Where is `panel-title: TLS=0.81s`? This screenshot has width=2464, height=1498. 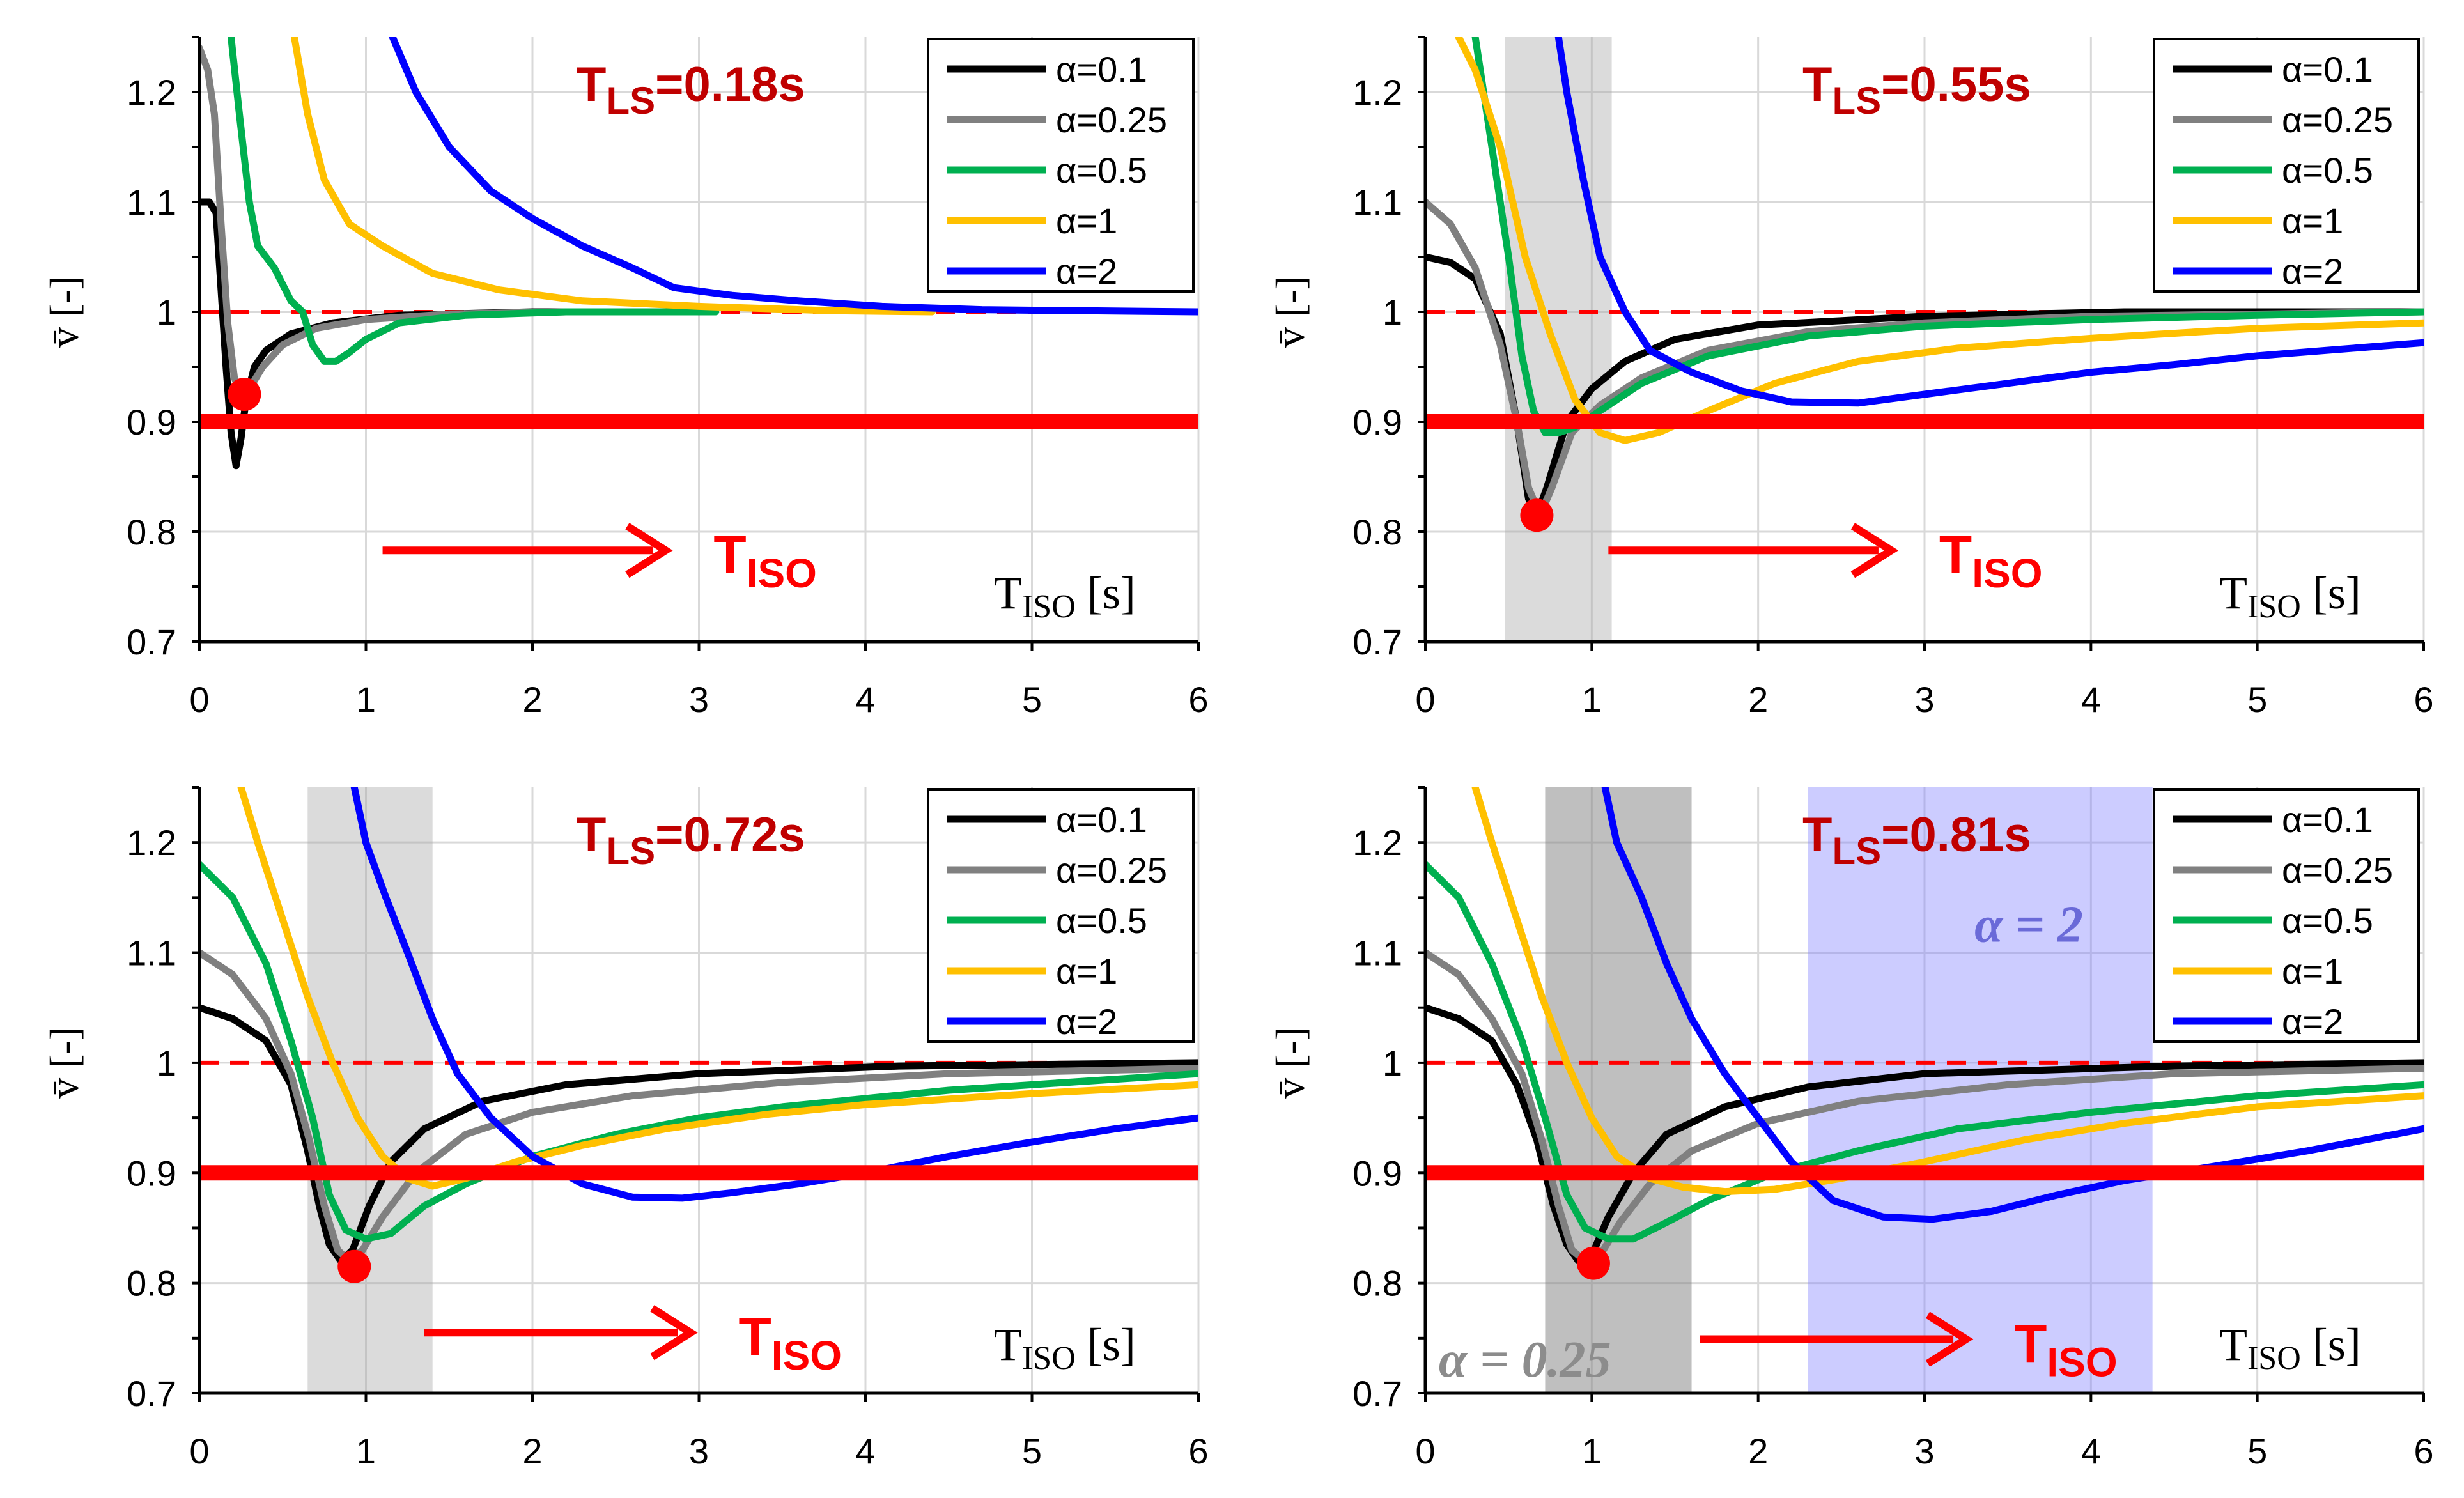
panel-title: TLS=0.81s is located at coordinates (1916, 840).